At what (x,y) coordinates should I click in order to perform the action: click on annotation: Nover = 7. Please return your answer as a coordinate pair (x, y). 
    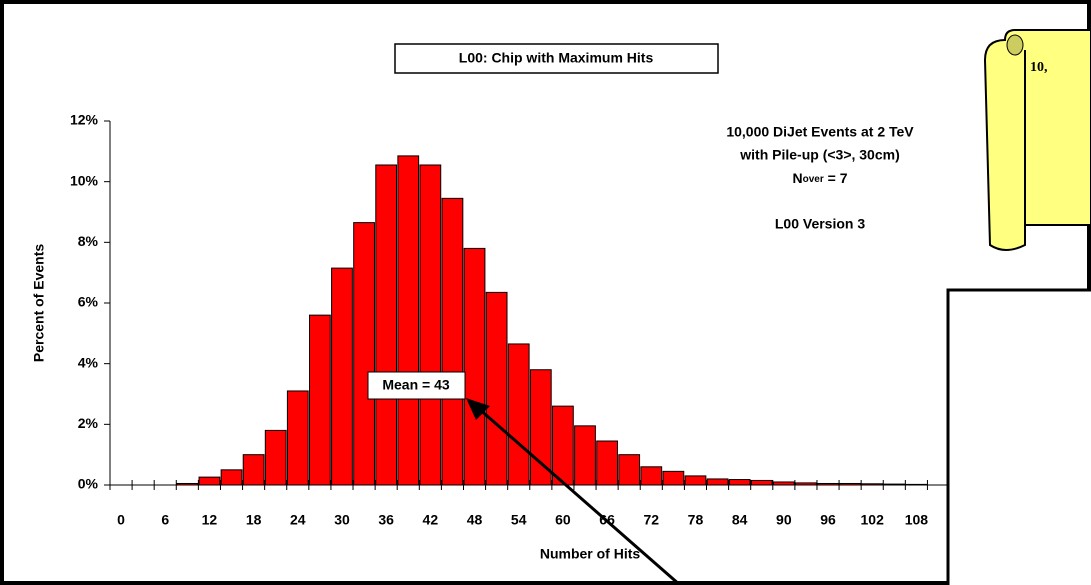
    Looking at the image, I should click on (820, 178).